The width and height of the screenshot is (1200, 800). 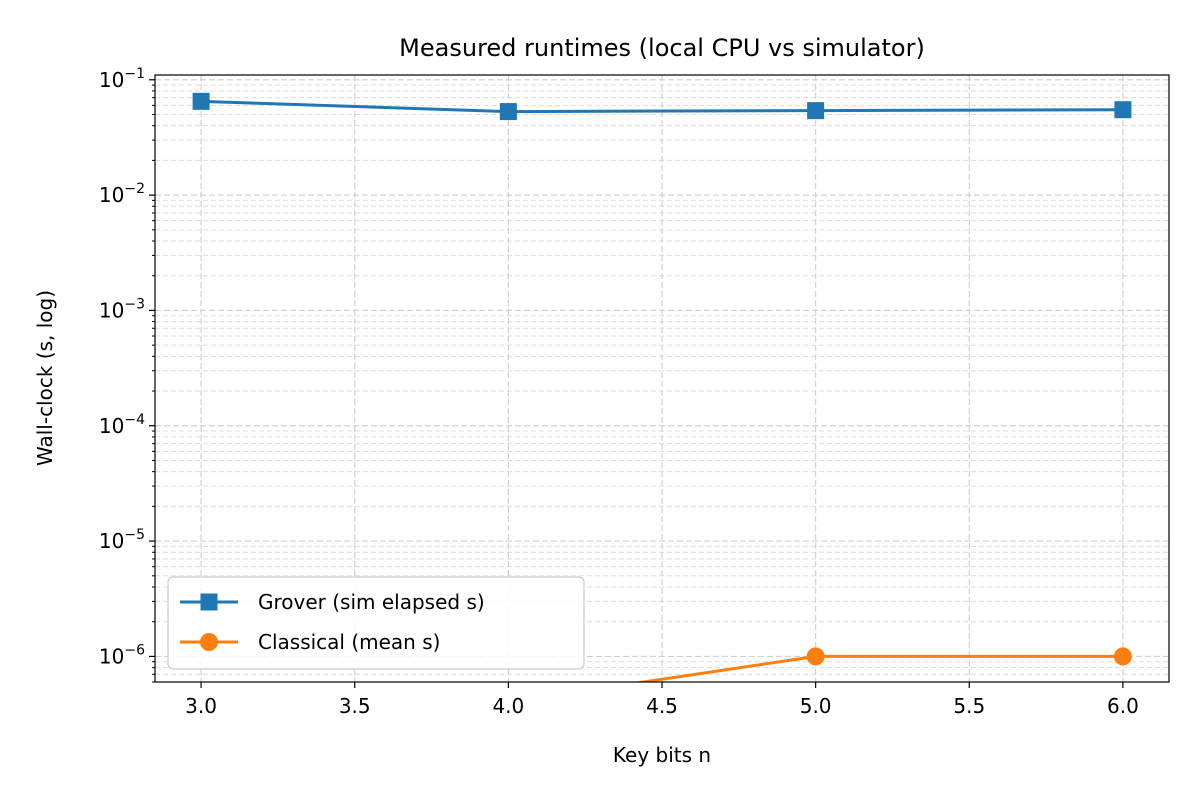 I want to click on x-axis: 3.0 3.5 4.0 4.5 5.0 5.5 6.0, so click(x=662, y=700).